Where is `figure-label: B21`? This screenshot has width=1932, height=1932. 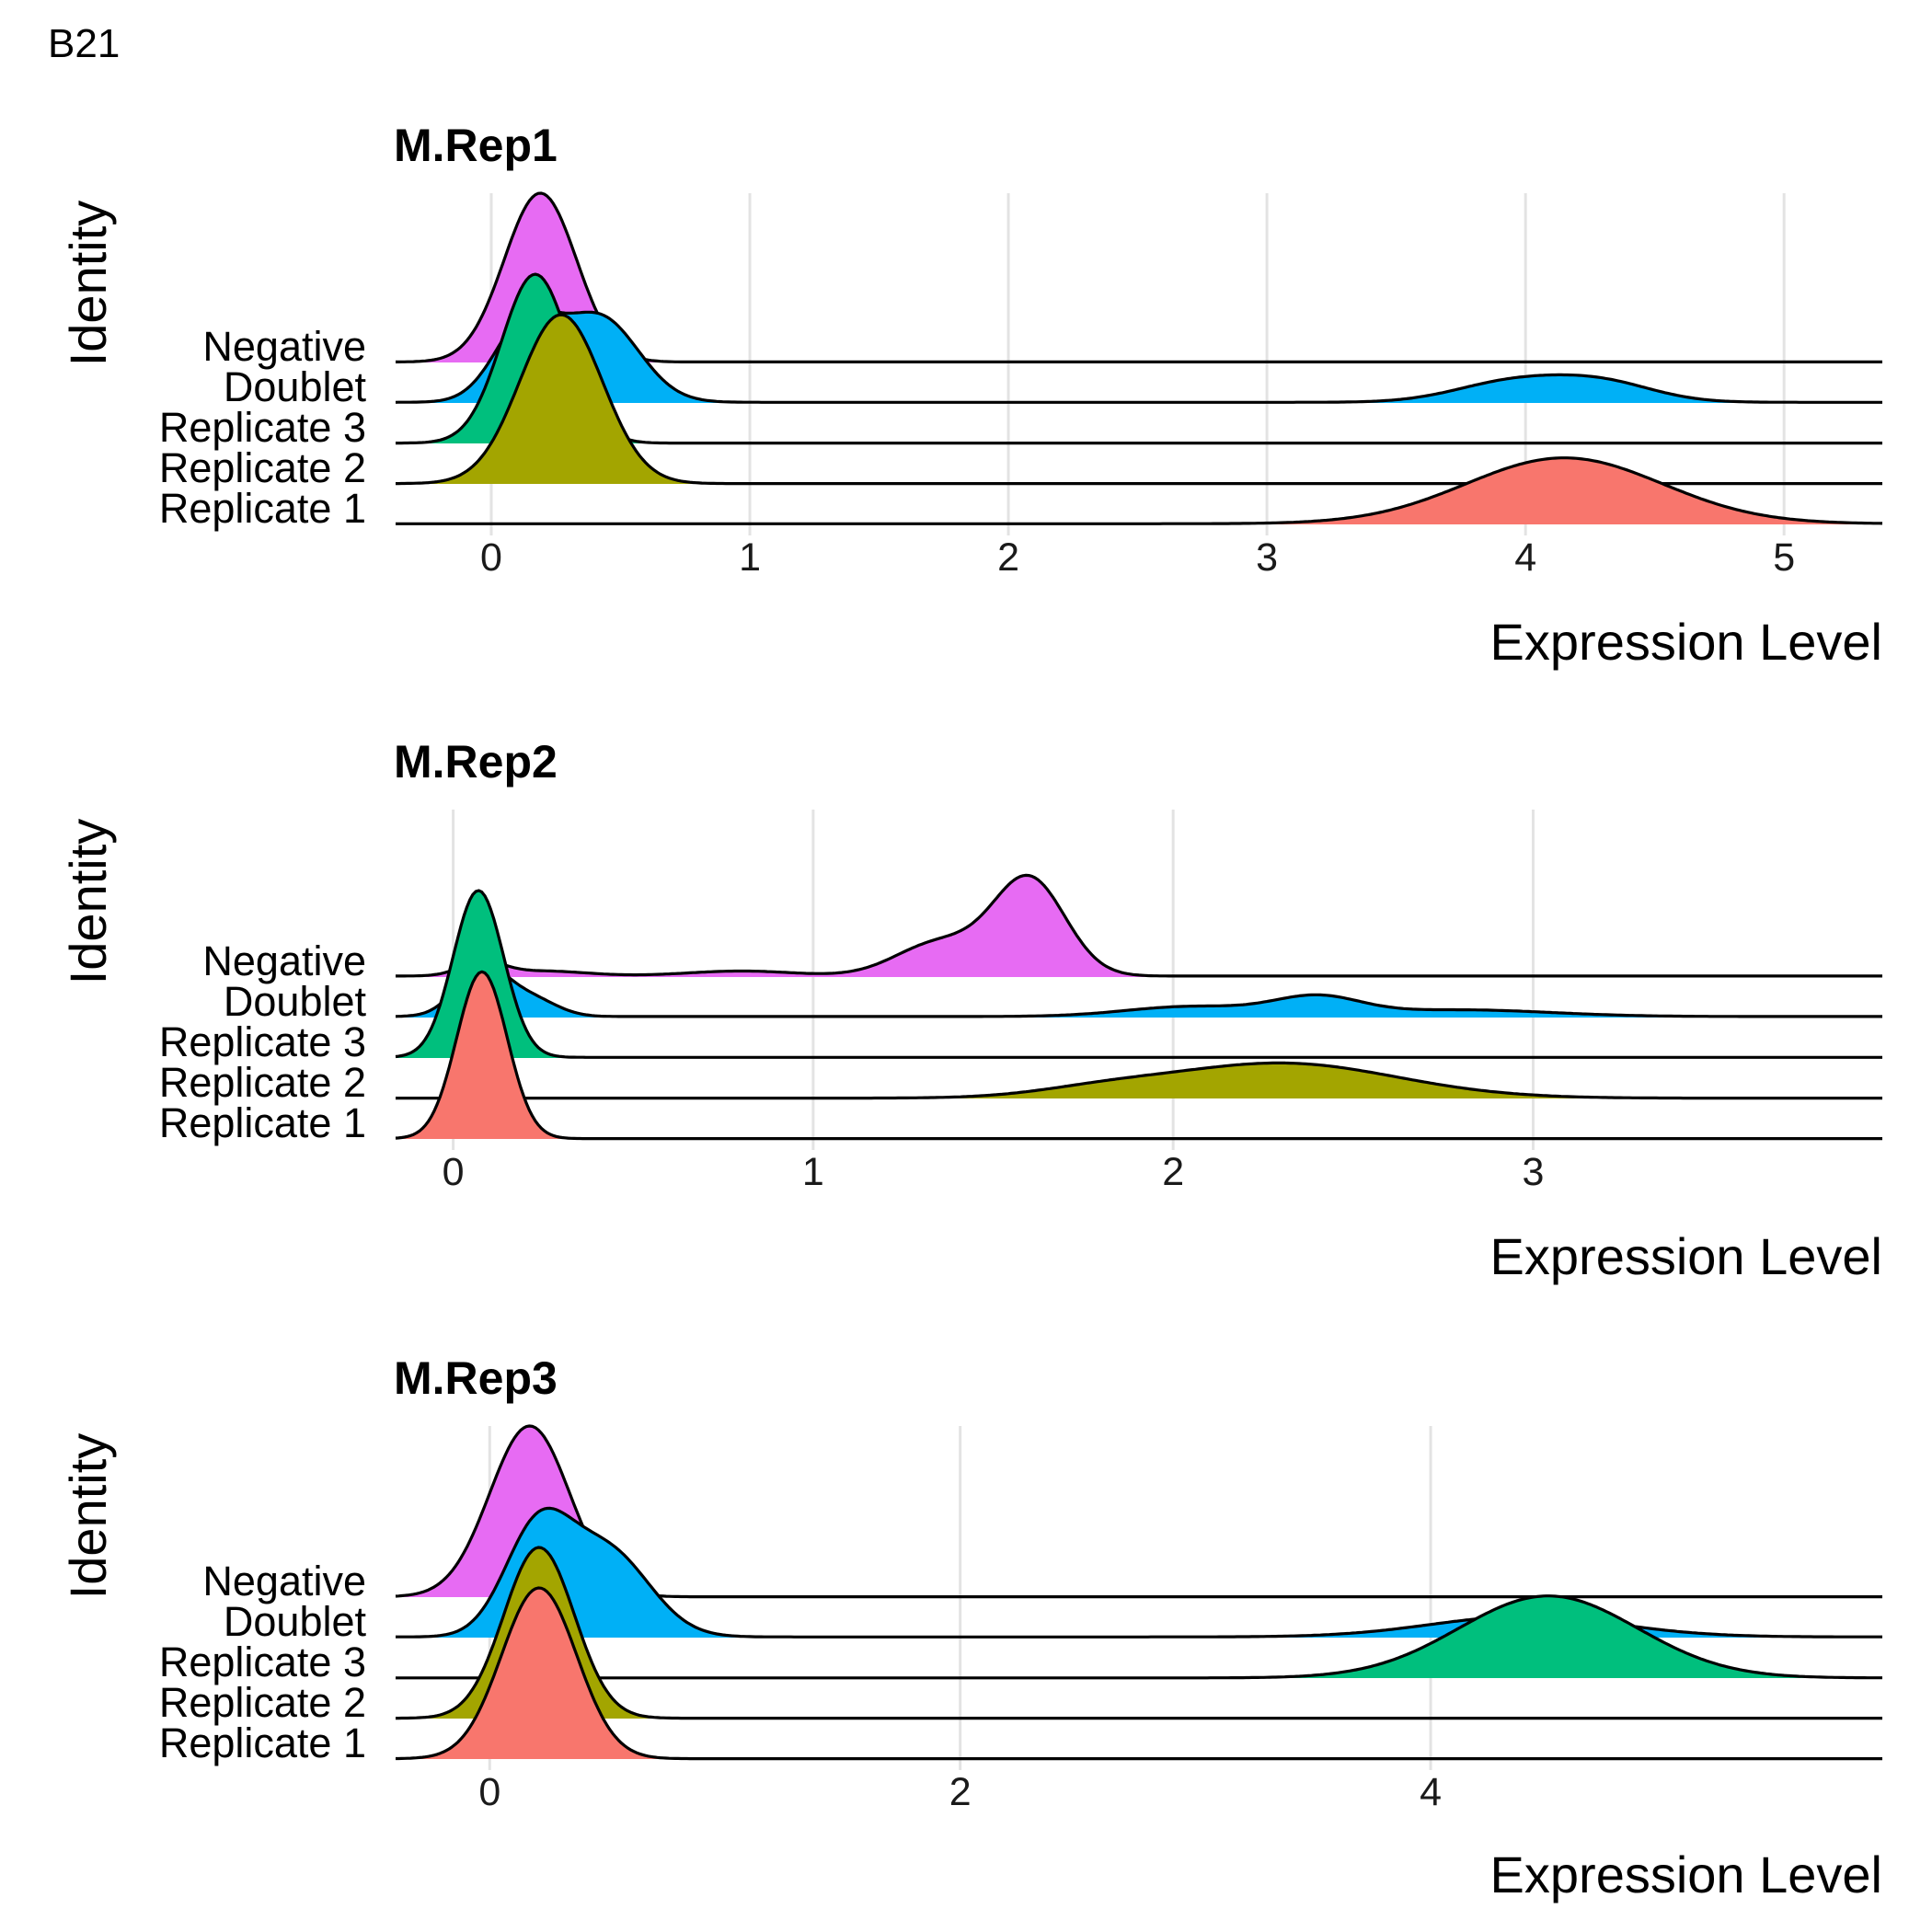 figure-label: B21 is located at coordinates (84, 43).